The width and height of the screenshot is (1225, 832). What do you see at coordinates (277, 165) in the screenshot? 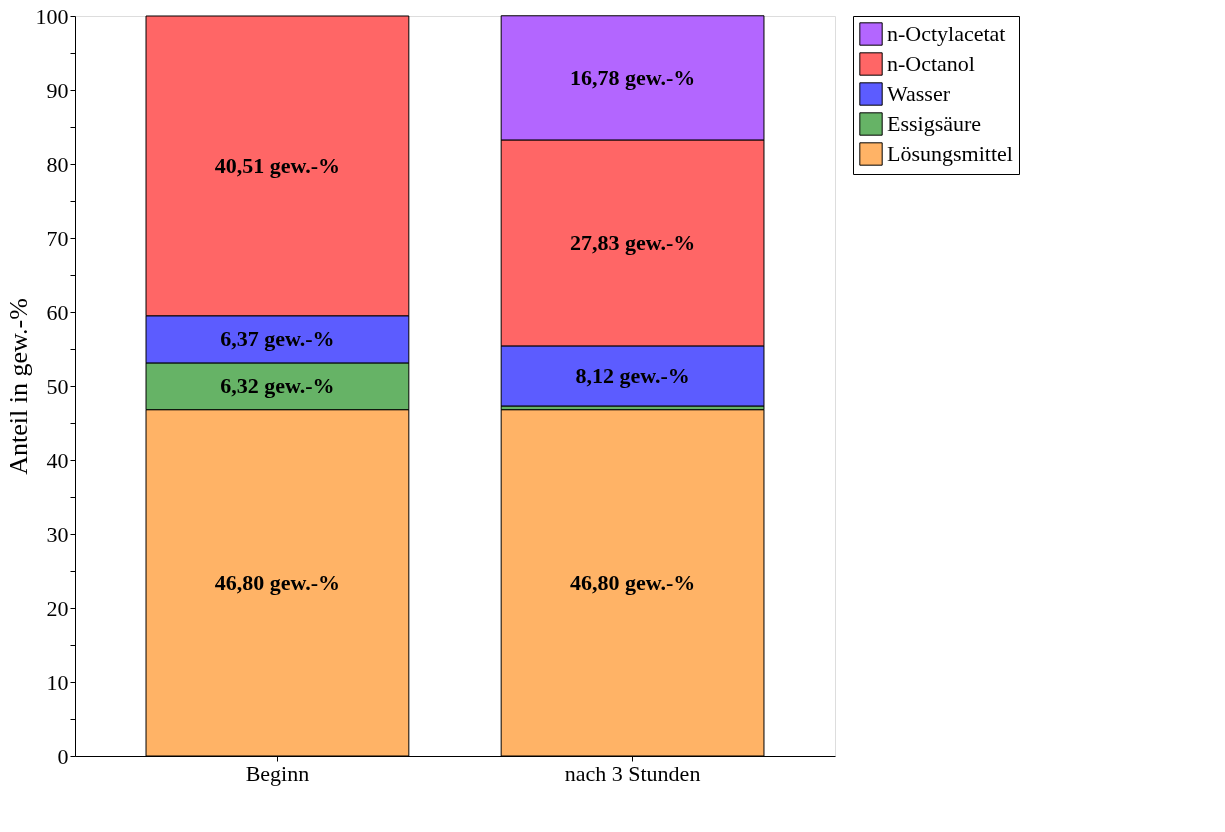
I see `data-label: 40,51 gew.-%` at bounding box center [277, 165].